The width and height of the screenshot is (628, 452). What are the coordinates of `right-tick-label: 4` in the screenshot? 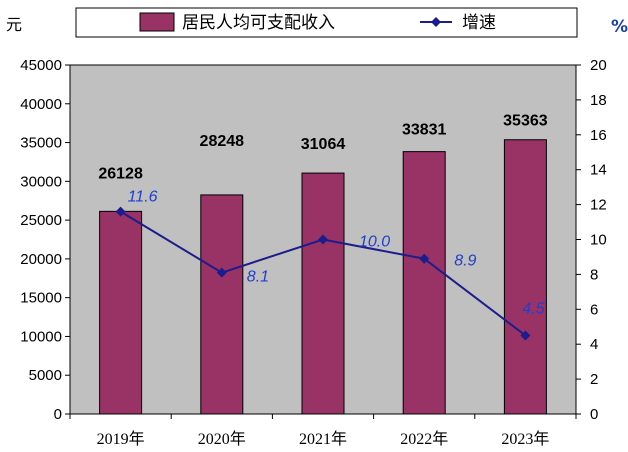 It's located at (594, 344).